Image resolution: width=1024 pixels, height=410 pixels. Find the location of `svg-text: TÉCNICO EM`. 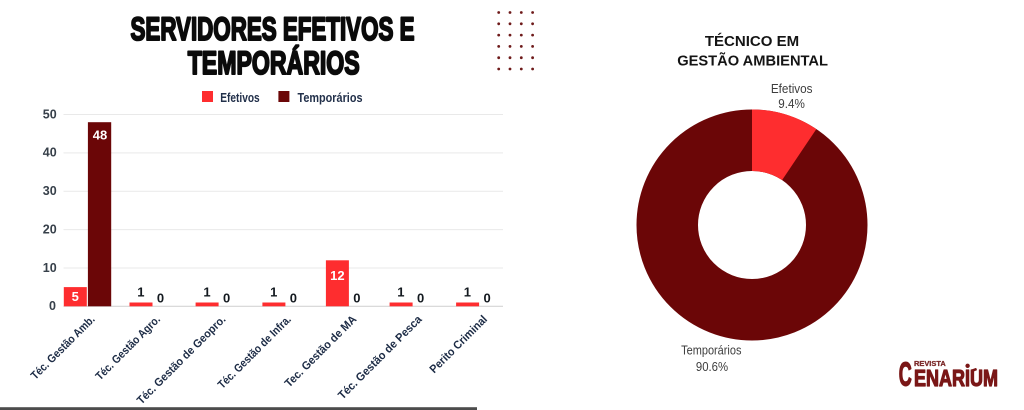

svg-text: TÉCNICO EM is located at coordinates (752, 41).